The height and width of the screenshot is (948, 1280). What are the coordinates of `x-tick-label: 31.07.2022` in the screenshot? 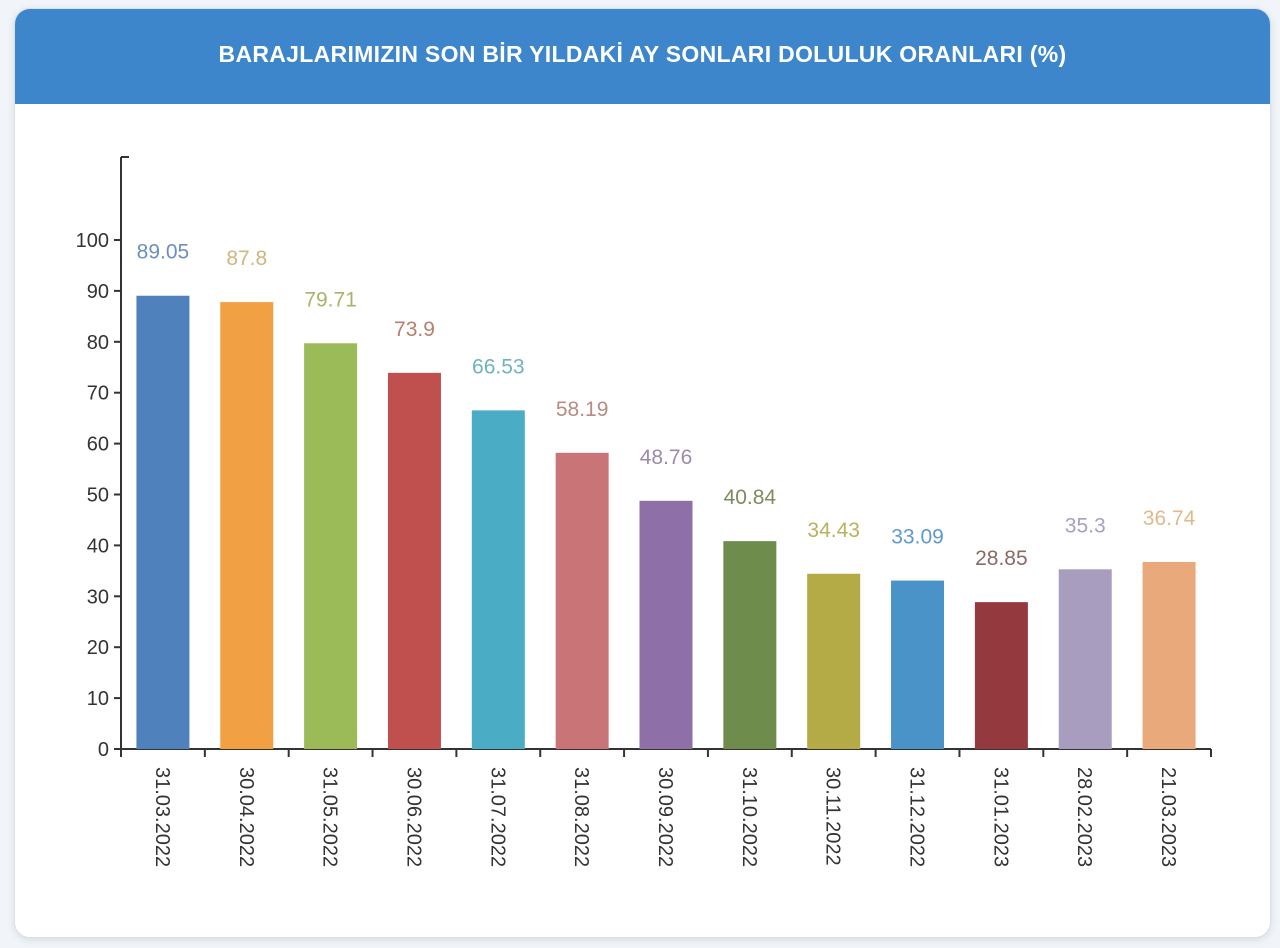 It's located at (497, 817).